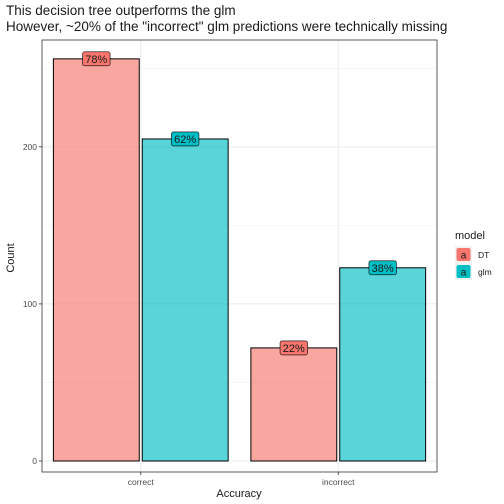 The height and width of the screenshot is (504, 504). What do you see at coordinates (30, 304) in the screenshot?
I see `y-tick-label: 100` at bounding box center [30, 304].